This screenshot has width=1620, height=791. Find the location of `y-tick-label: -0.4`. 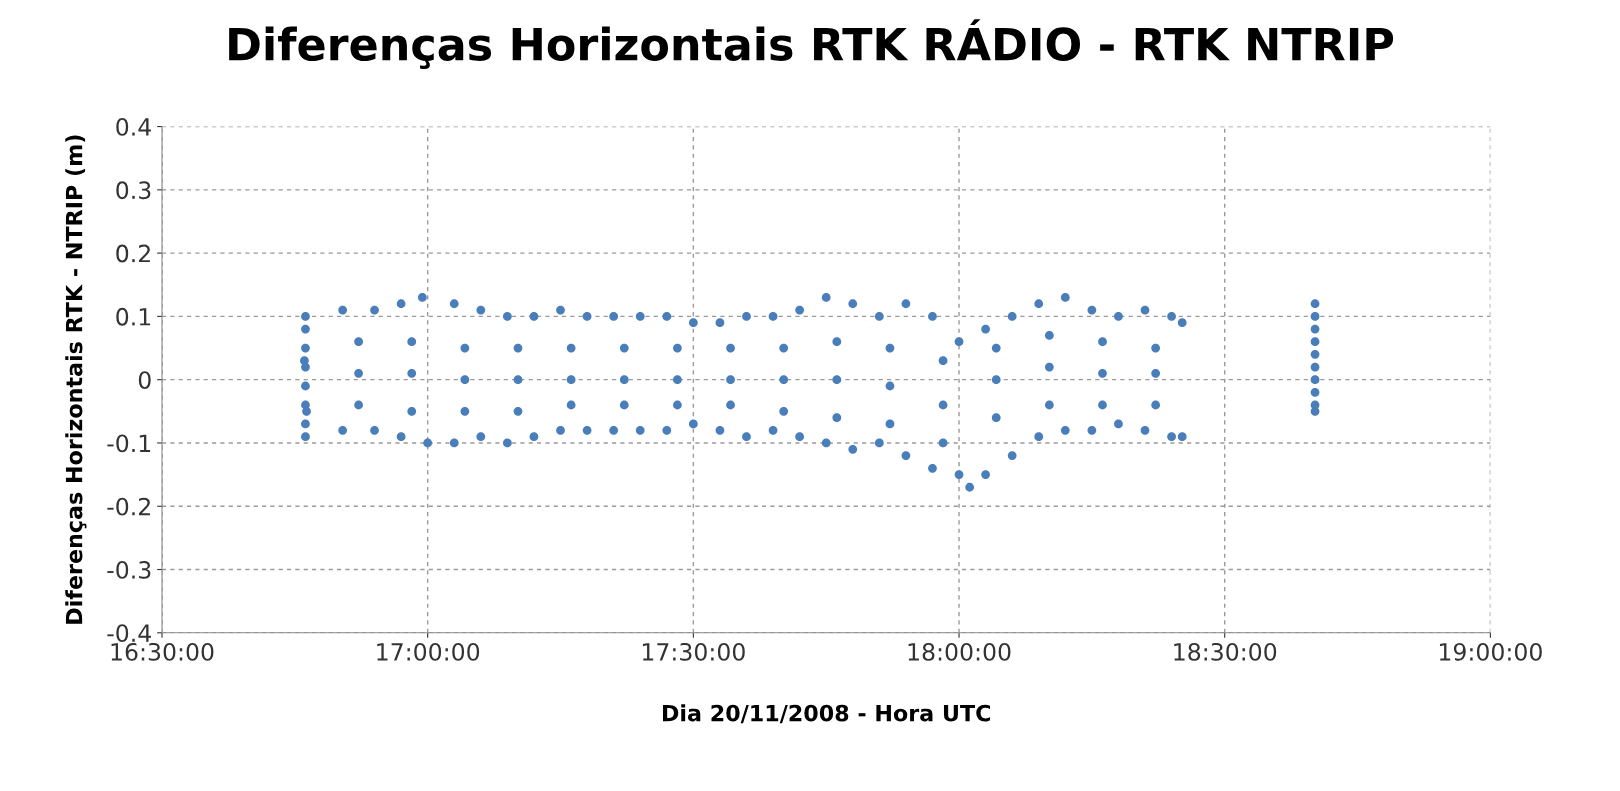

y-tick-label: -0.4 is located at coordinates (129, 633).